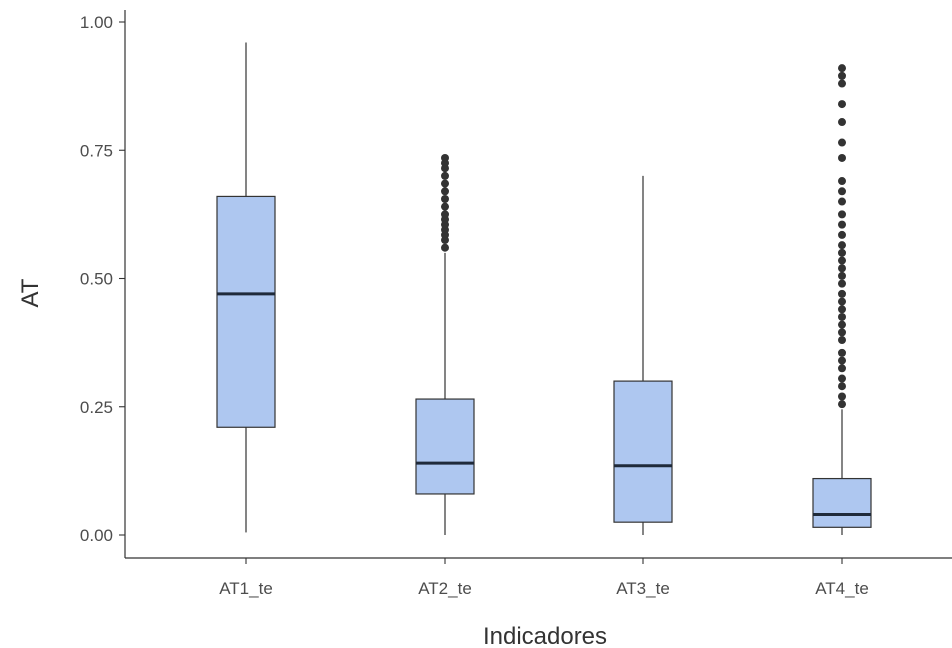 The width and height of the screenshot is (952, 648). Describe the element at coordinates (96, 535) in the screenshot. I see `y-tick-label: 0.00` at that location.